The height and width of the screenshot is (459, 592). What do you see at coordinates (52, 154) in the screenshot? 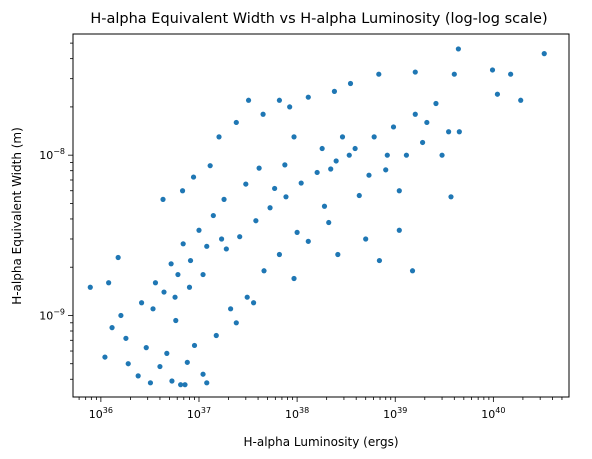
I see `y-tick-label: 10−8` at bounding box center [52, 154].